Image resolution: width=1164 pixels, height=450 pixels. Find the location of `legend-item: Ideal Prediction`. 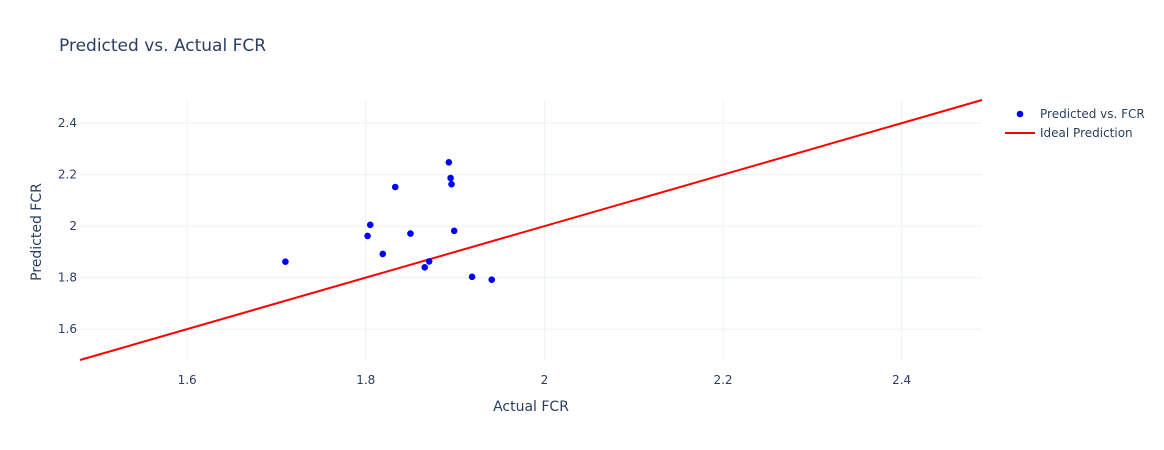

legend-item: Ideal Prediction is located at coordinates (1069, 133).